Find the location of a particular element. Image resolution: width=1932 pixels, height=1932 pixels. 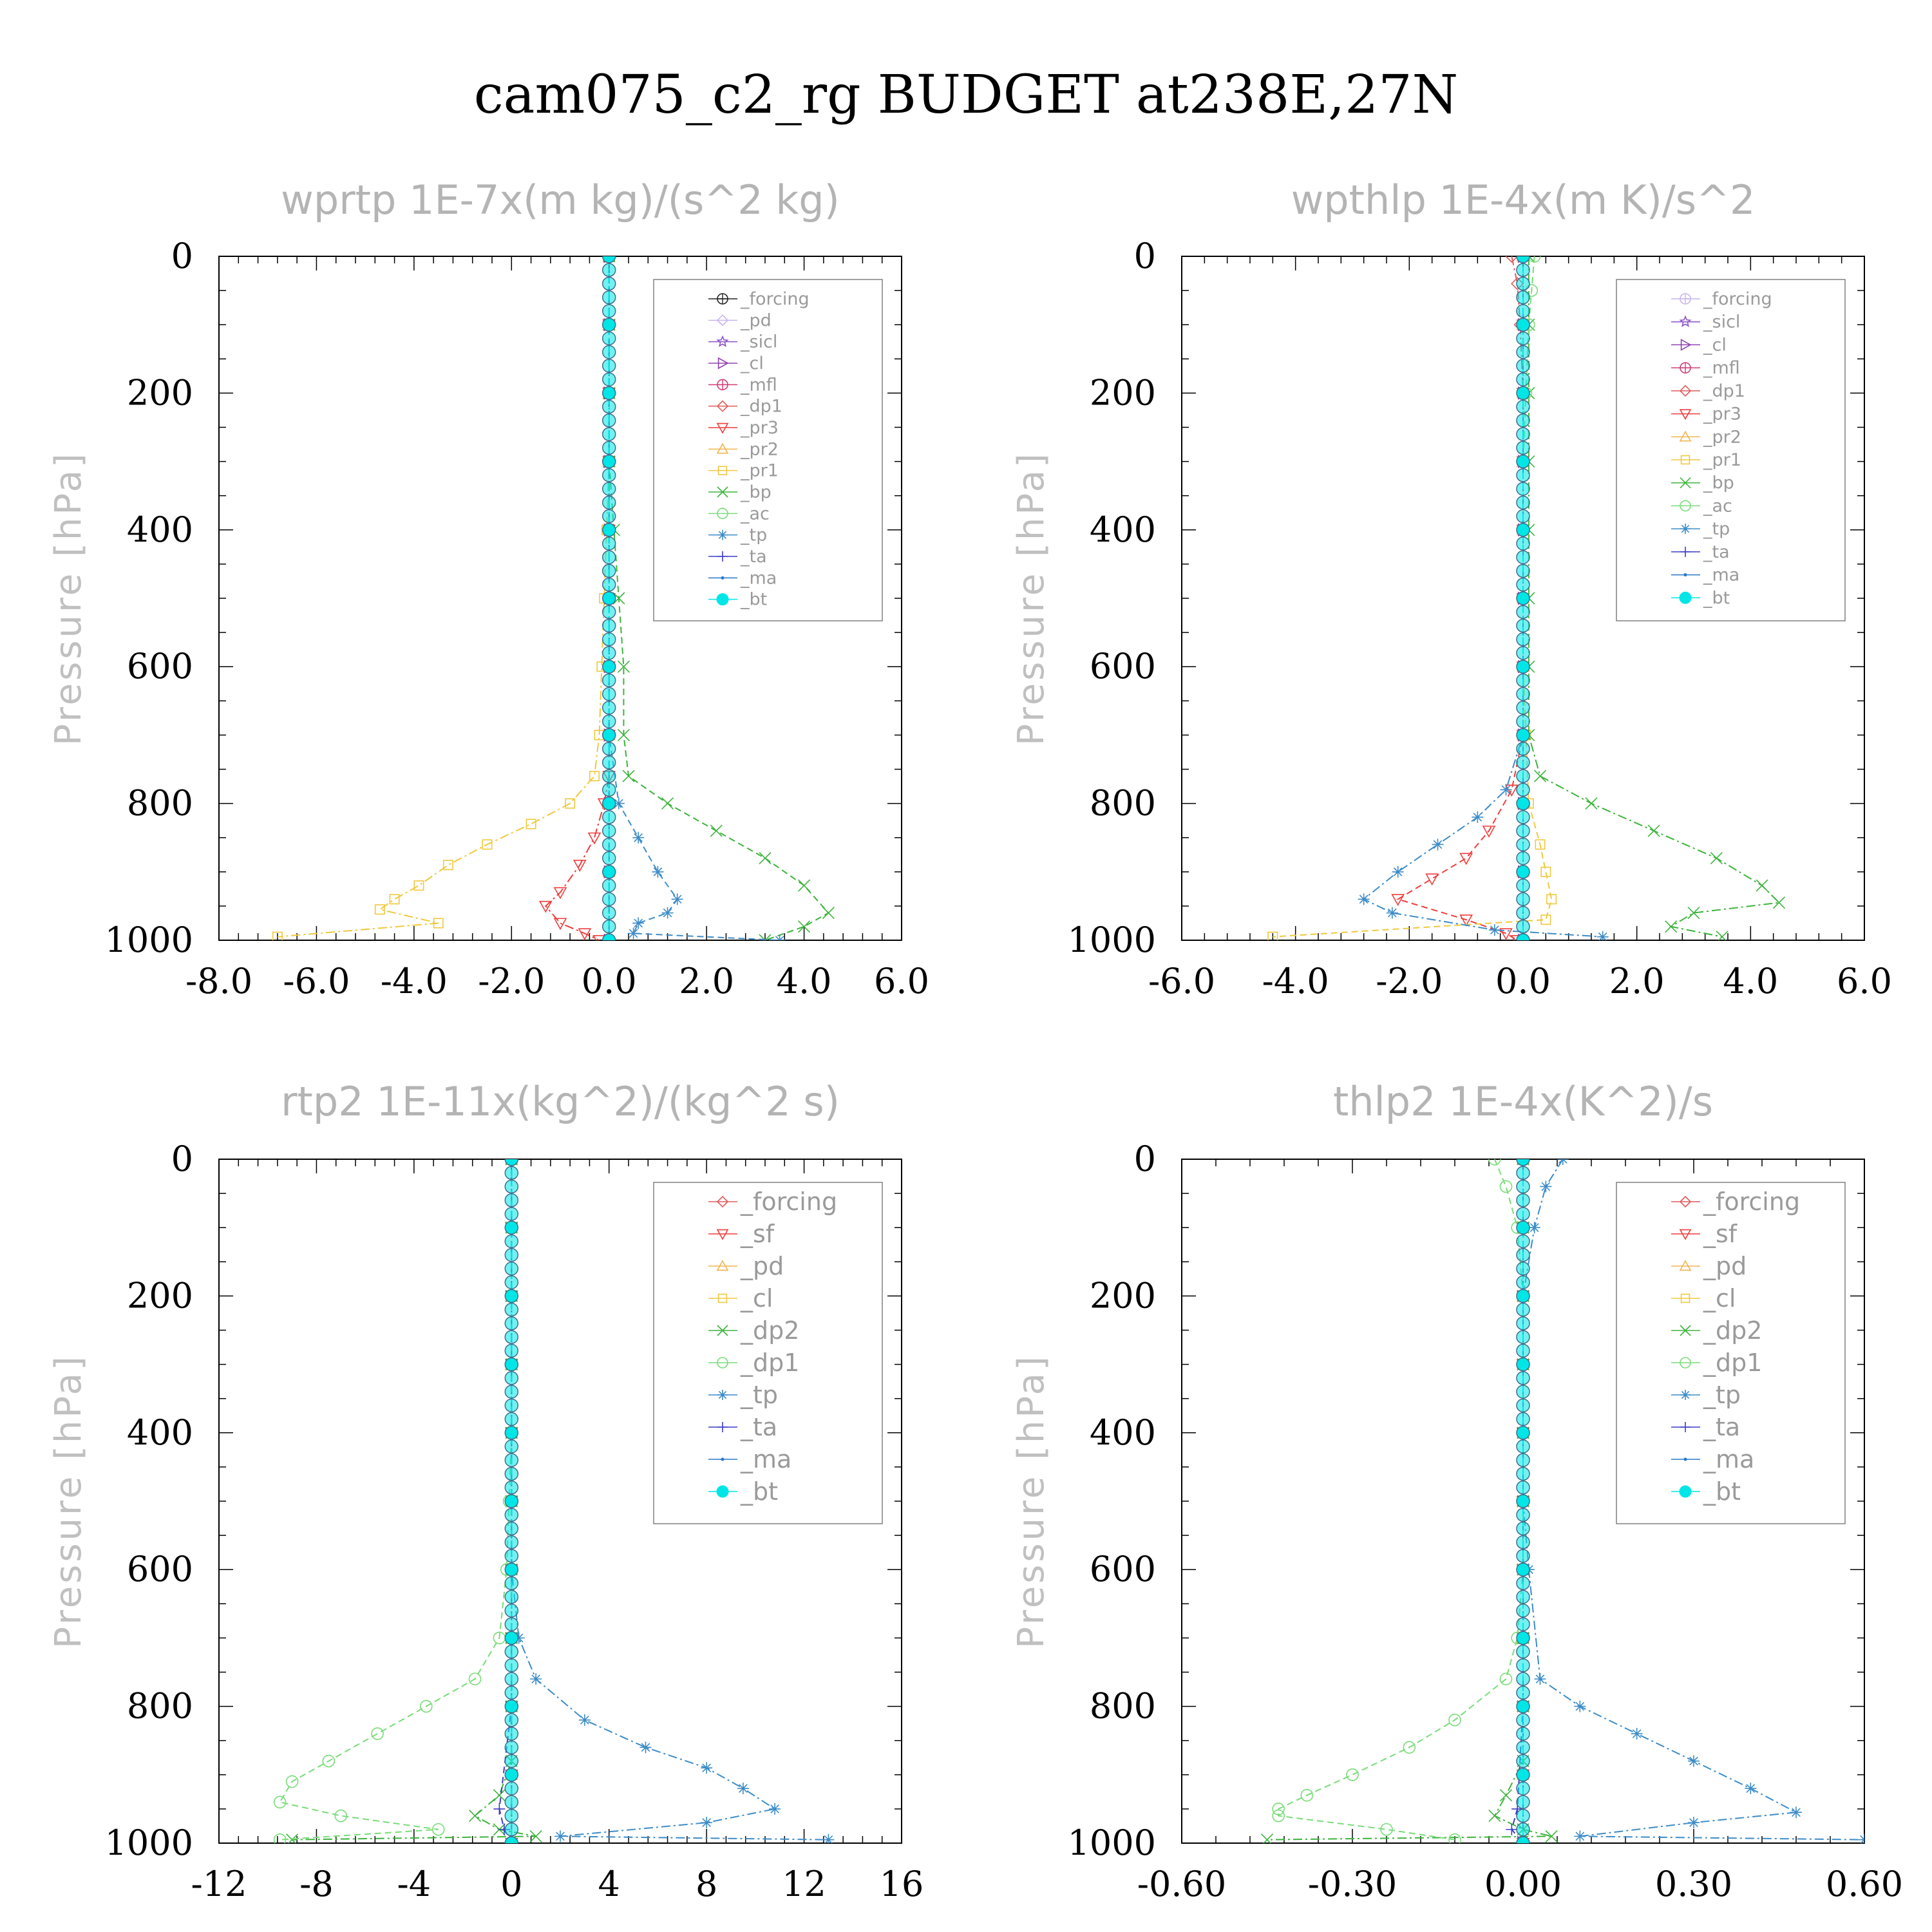

x-tick-label: -0.60 is located at coordinates (1181, 1884).